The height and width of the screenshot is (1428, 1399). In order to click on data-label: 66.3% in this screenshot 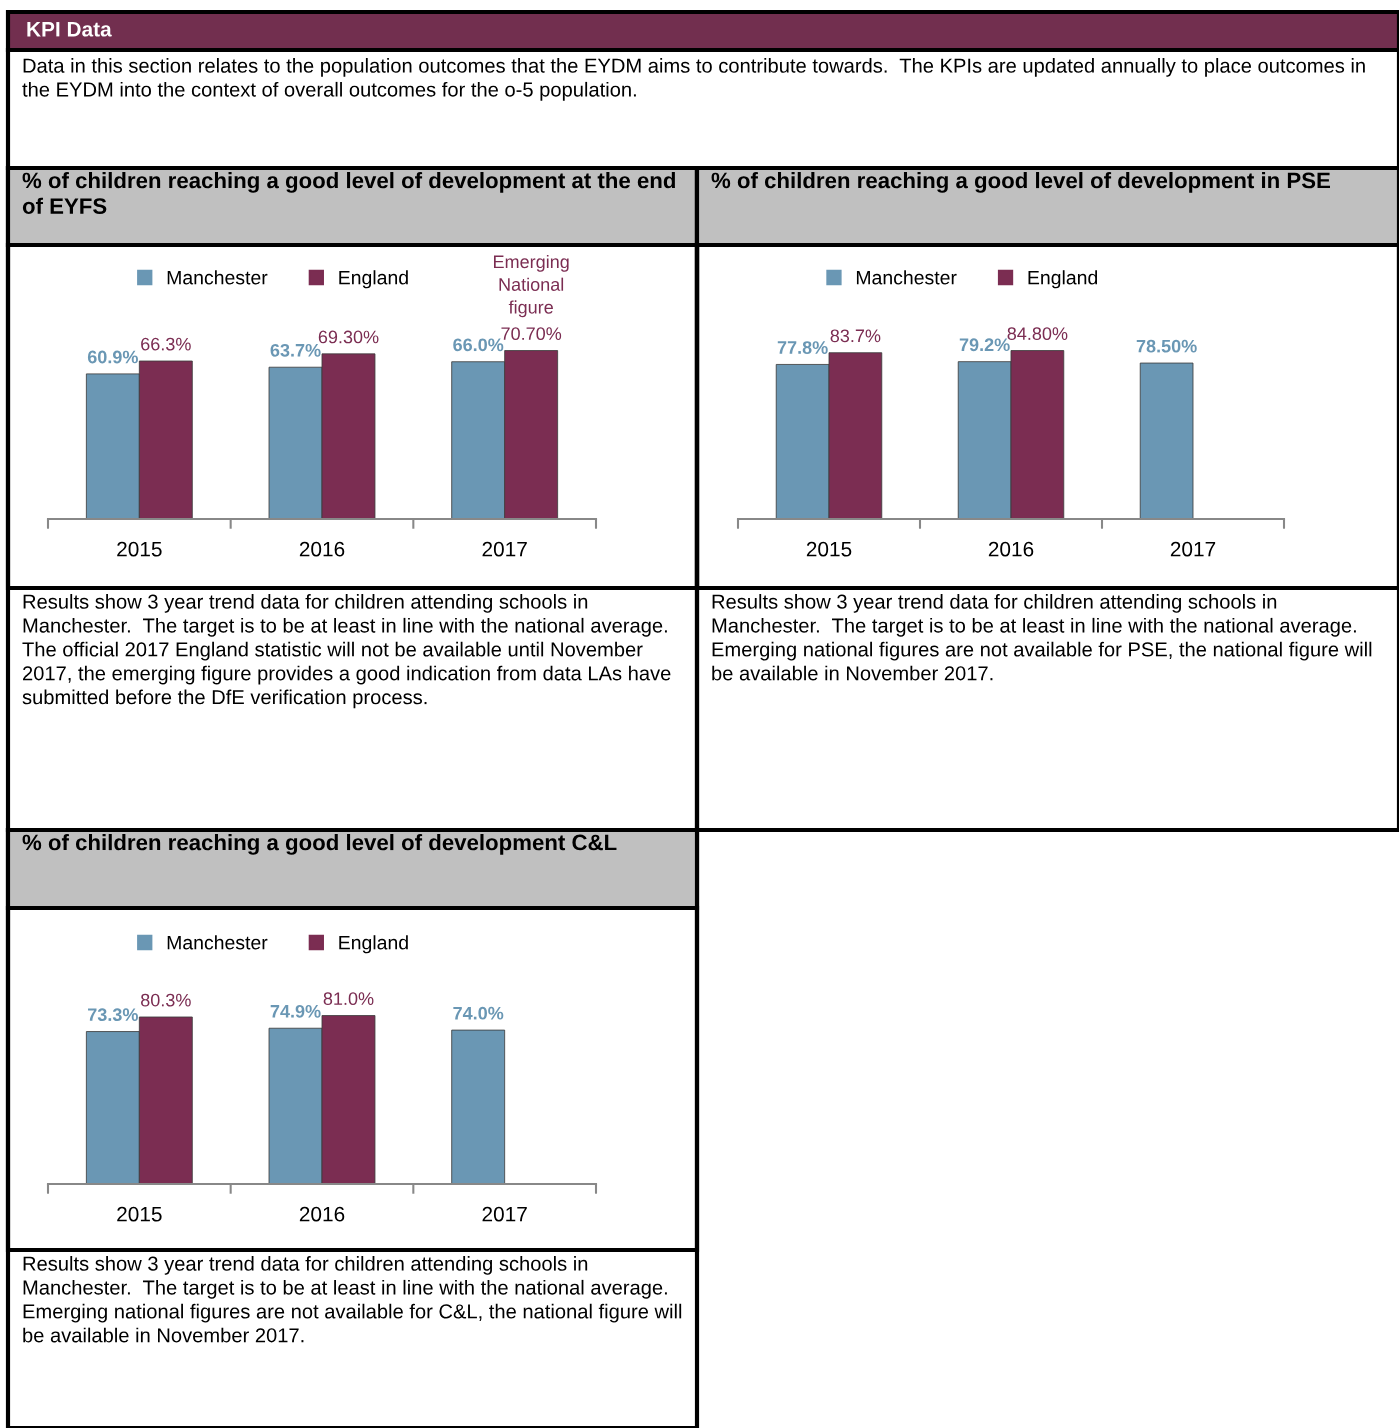, I will do `click(166, 344)`.